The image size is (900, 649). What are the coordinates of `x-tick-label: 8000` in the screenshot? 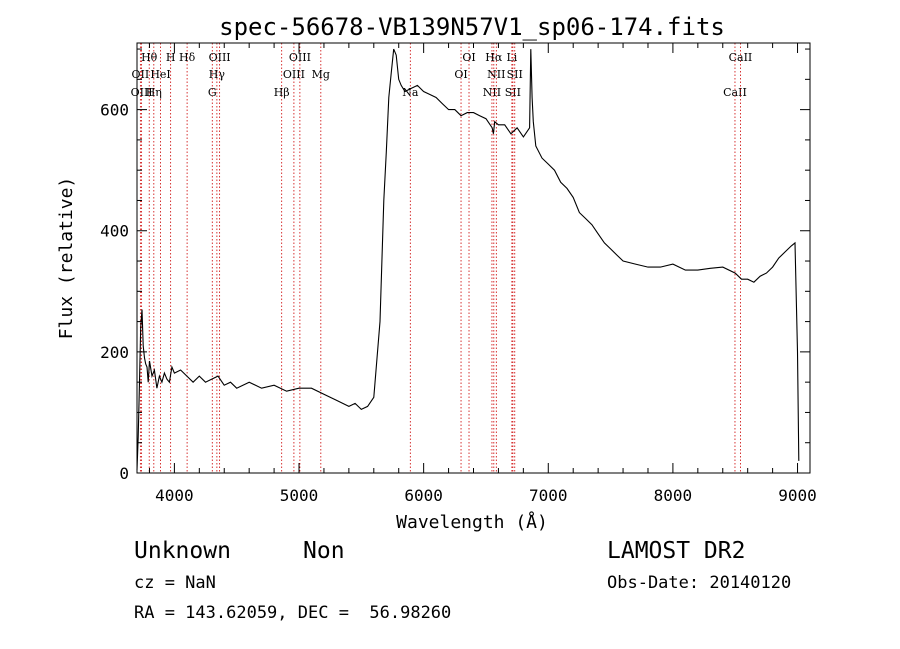 It's located at (673, 495).